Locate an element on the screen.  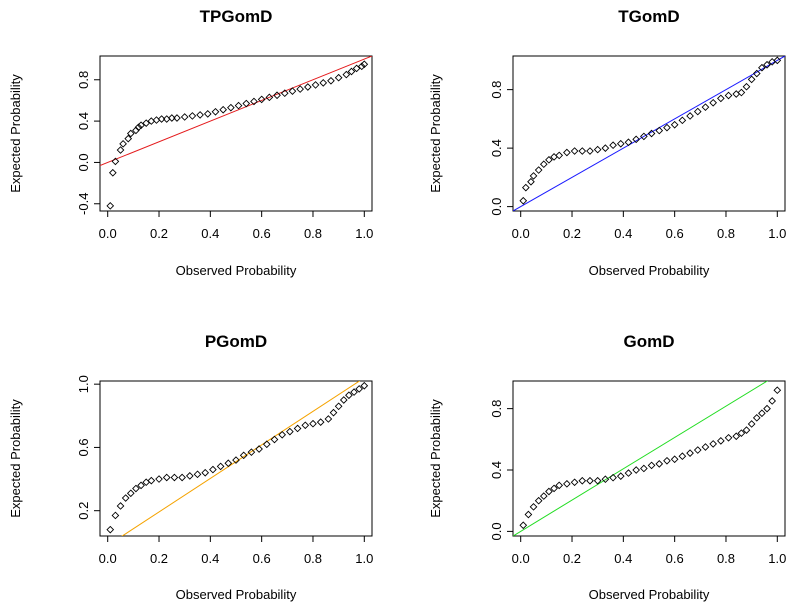
x-tick-label: 0.6 is located at coordinates (262, 558).